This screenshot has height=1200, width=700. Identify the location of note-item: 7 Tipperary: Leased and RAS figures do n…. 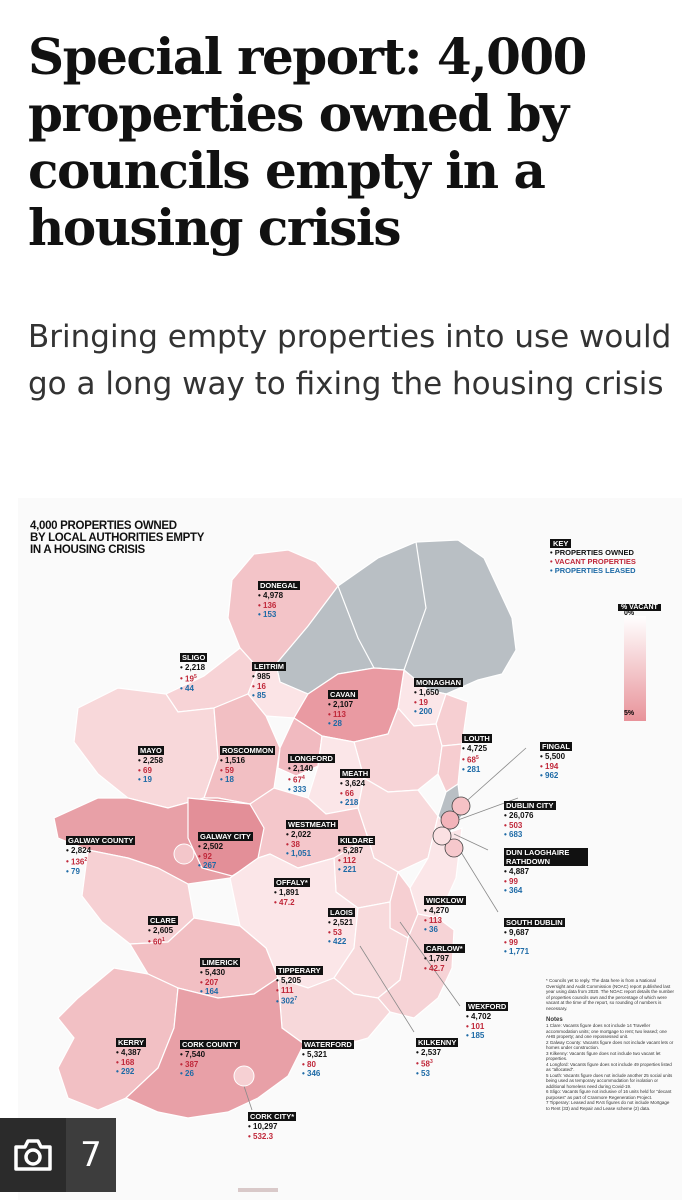
(608, 1105).